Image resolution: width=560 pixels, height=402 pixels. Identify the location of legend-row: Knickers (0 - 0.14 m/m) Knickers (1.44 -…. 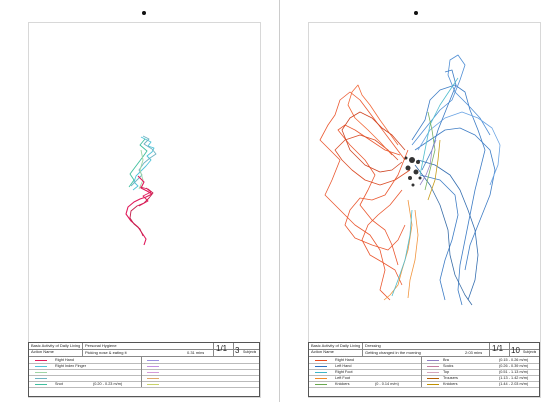
(424, 384).